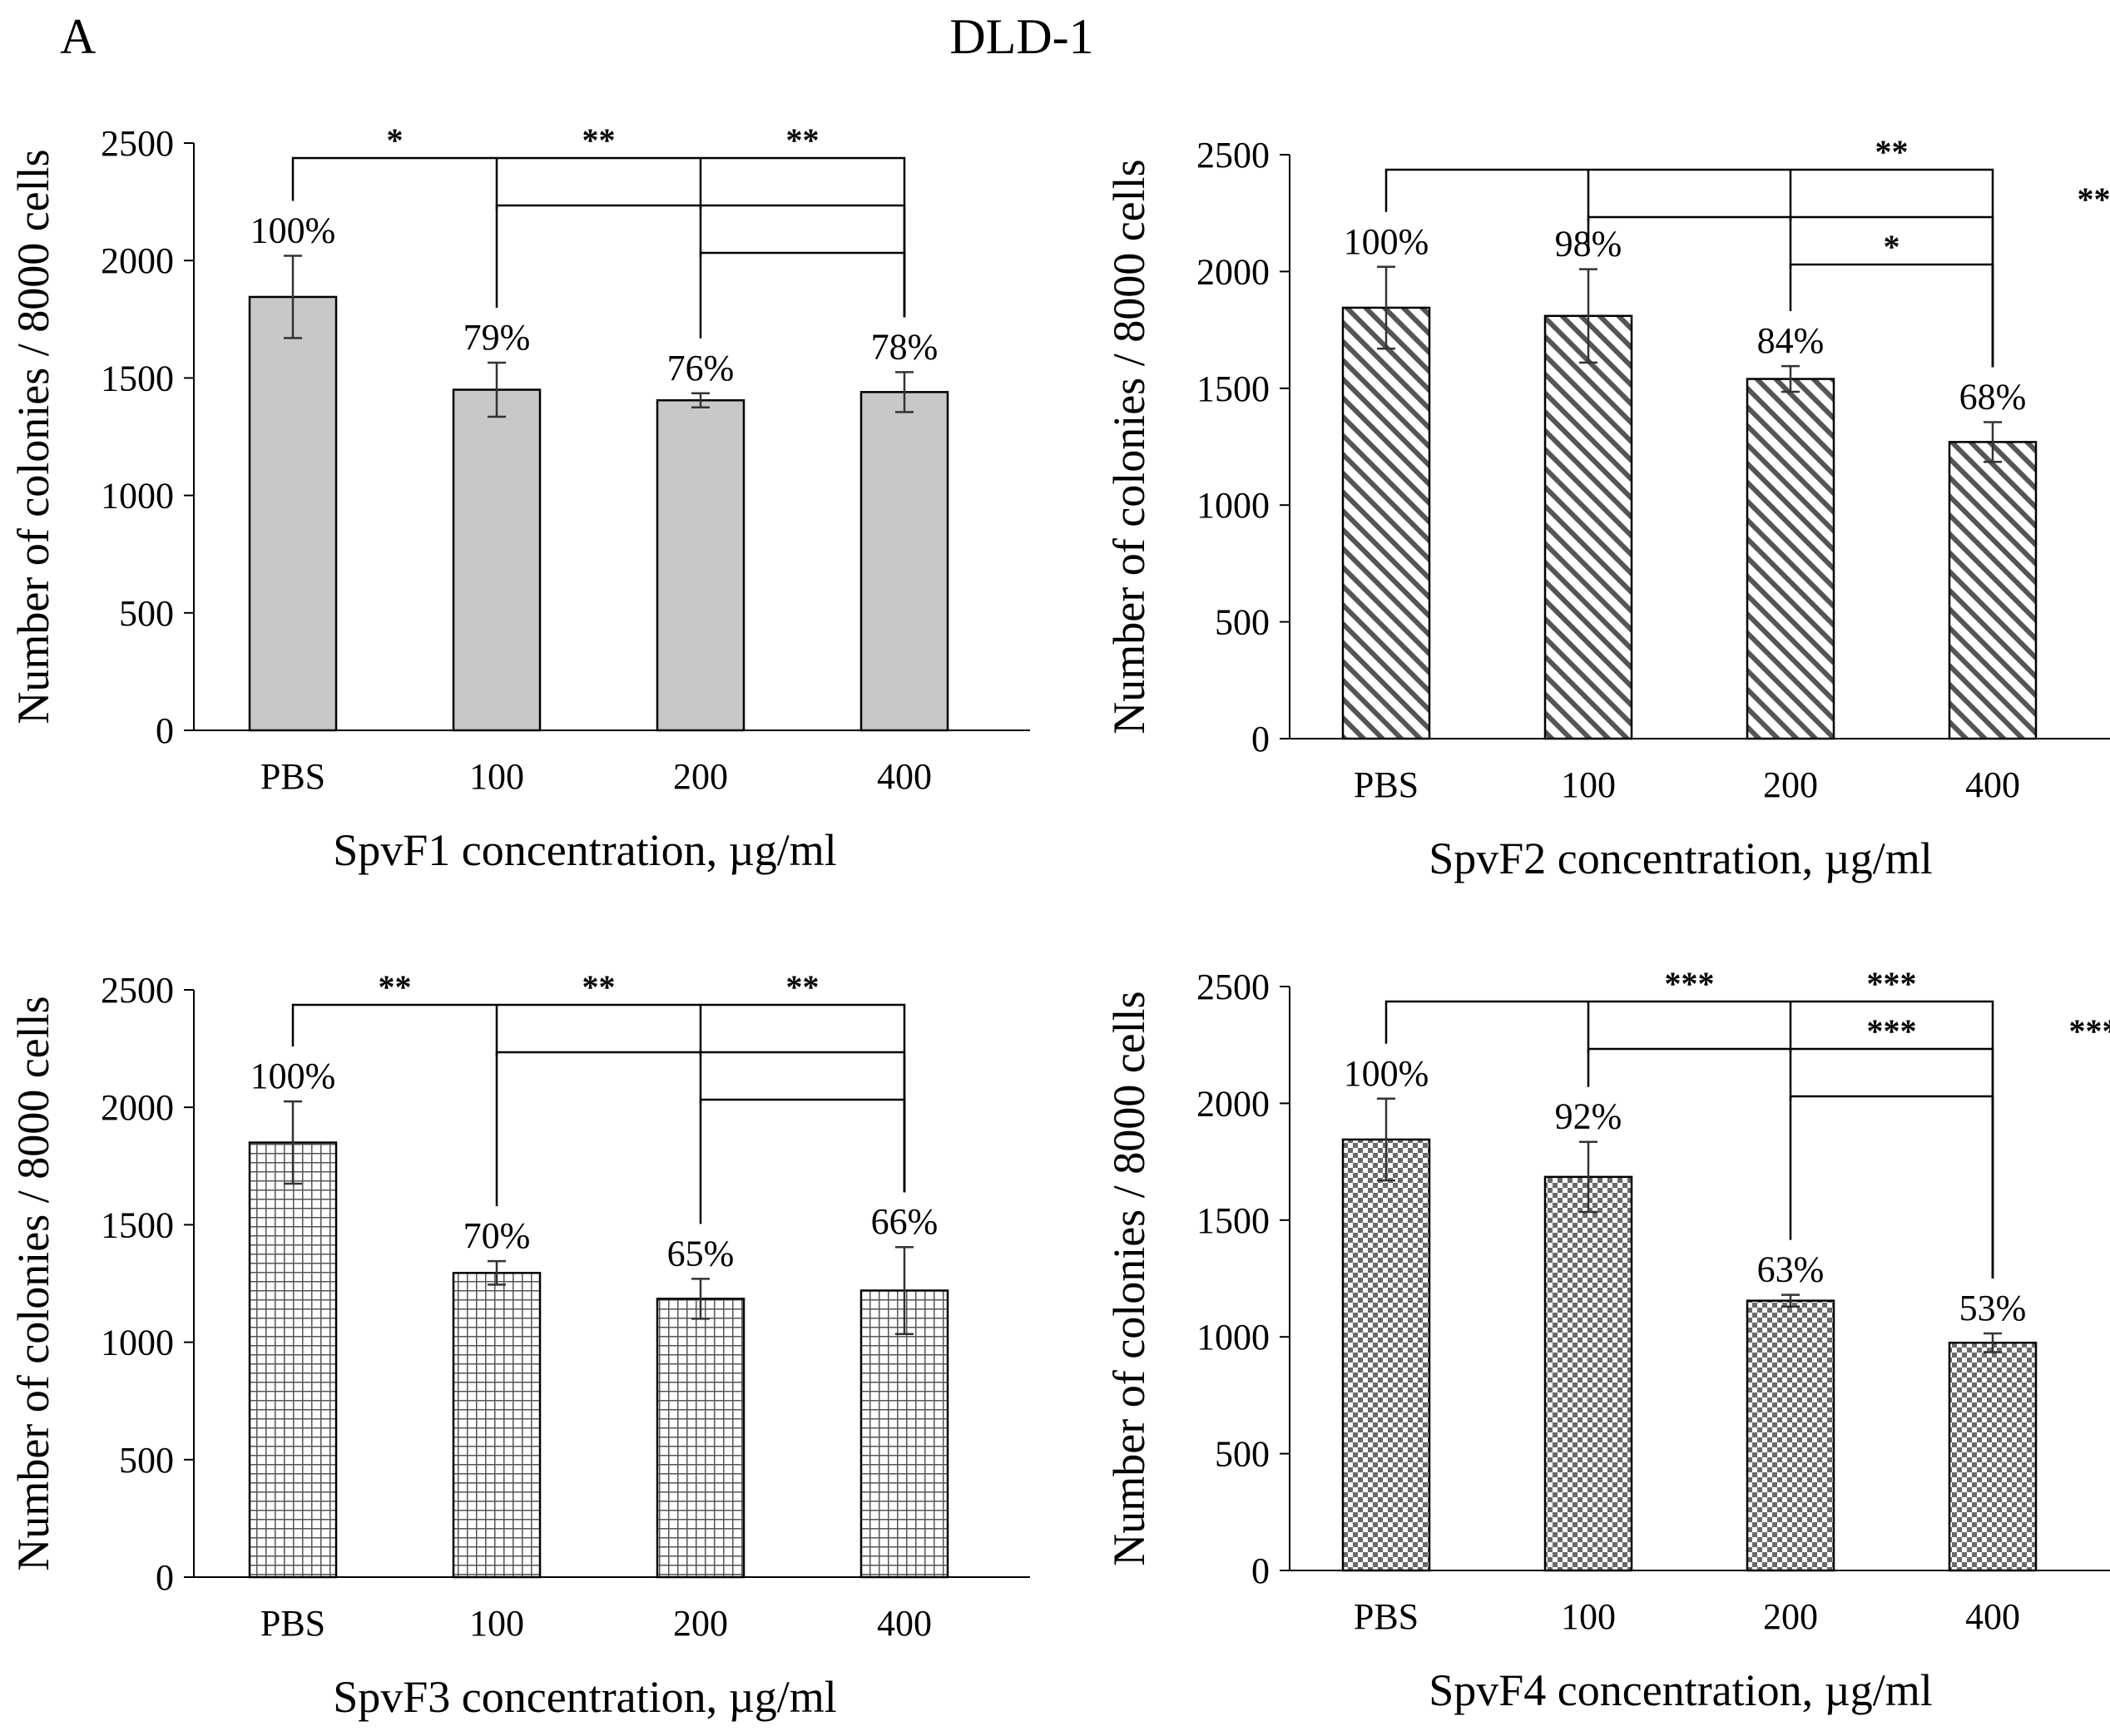  Describe the element at coordinates (1021, 36) in the screenshot. I see `figure-title: DLD-1` at that location.